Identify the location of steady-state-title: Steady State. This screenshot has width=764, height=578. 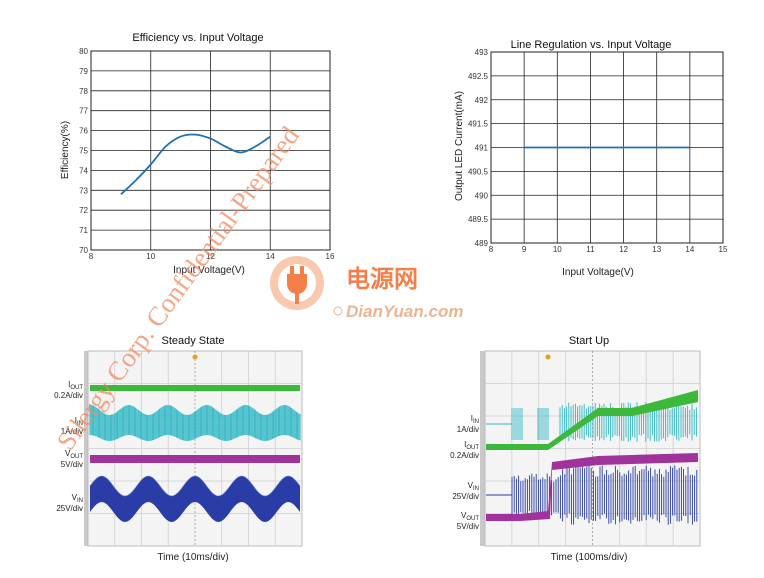
(193, 341).